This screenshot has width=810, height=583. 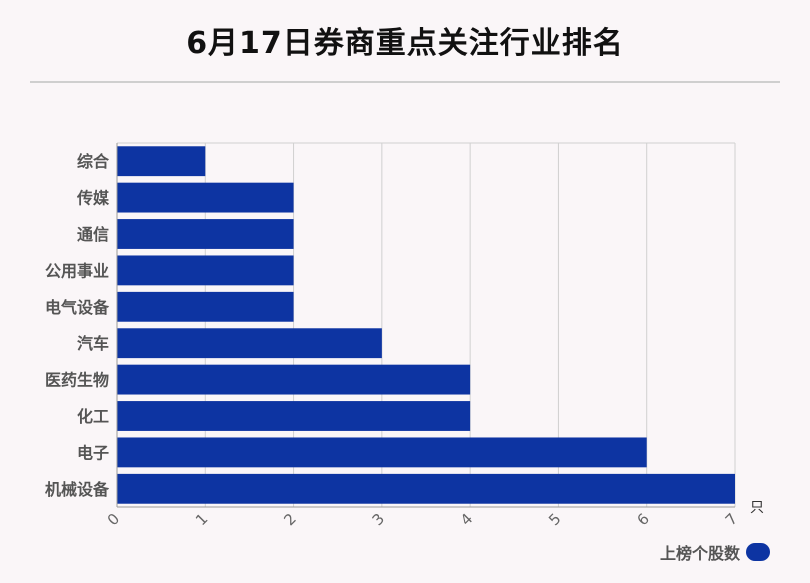 I want to click on category-label-4: 电气设备, so click(x=77, y=307).